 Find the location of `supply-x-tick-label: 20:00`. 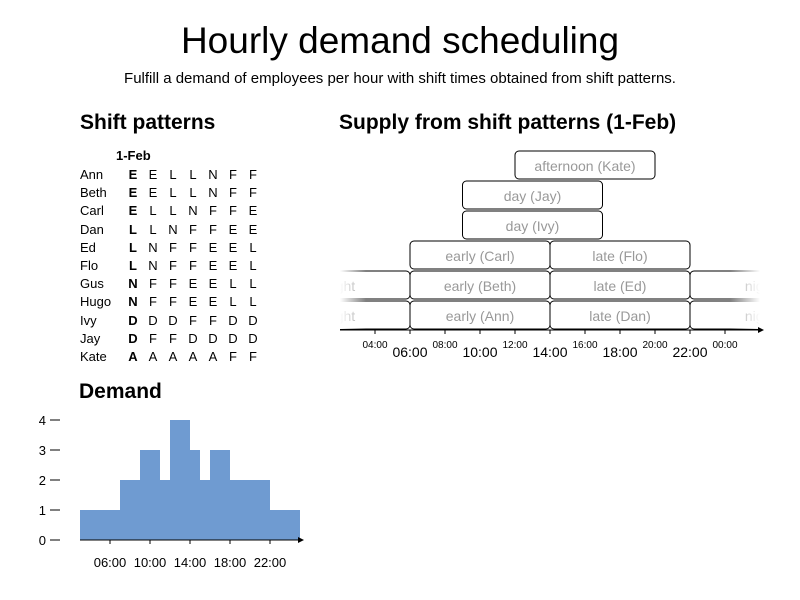

supply-x-tick-label: 20:00 is located at coordinates (654, 345).